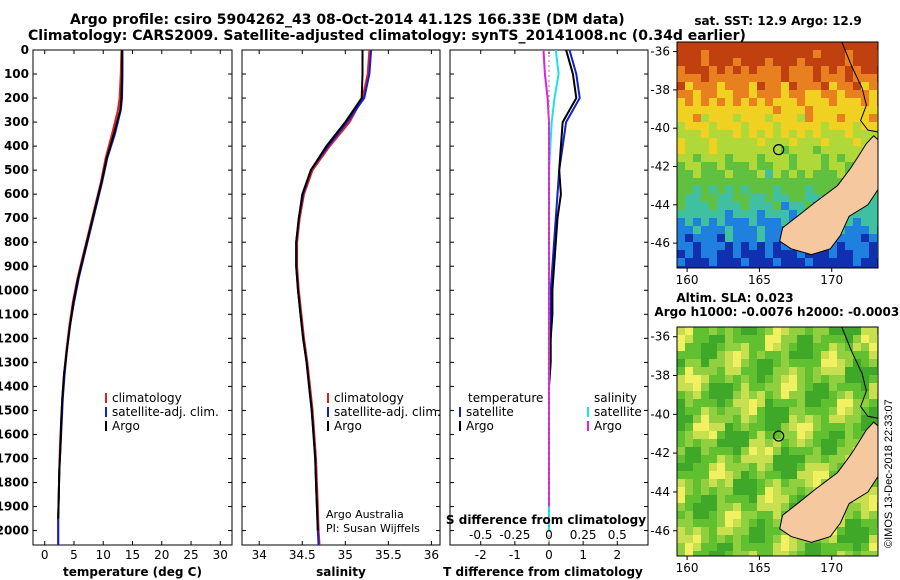 The image size is (900, 580). I want to click on s-tick-label: 0.5, so click(617, 535).